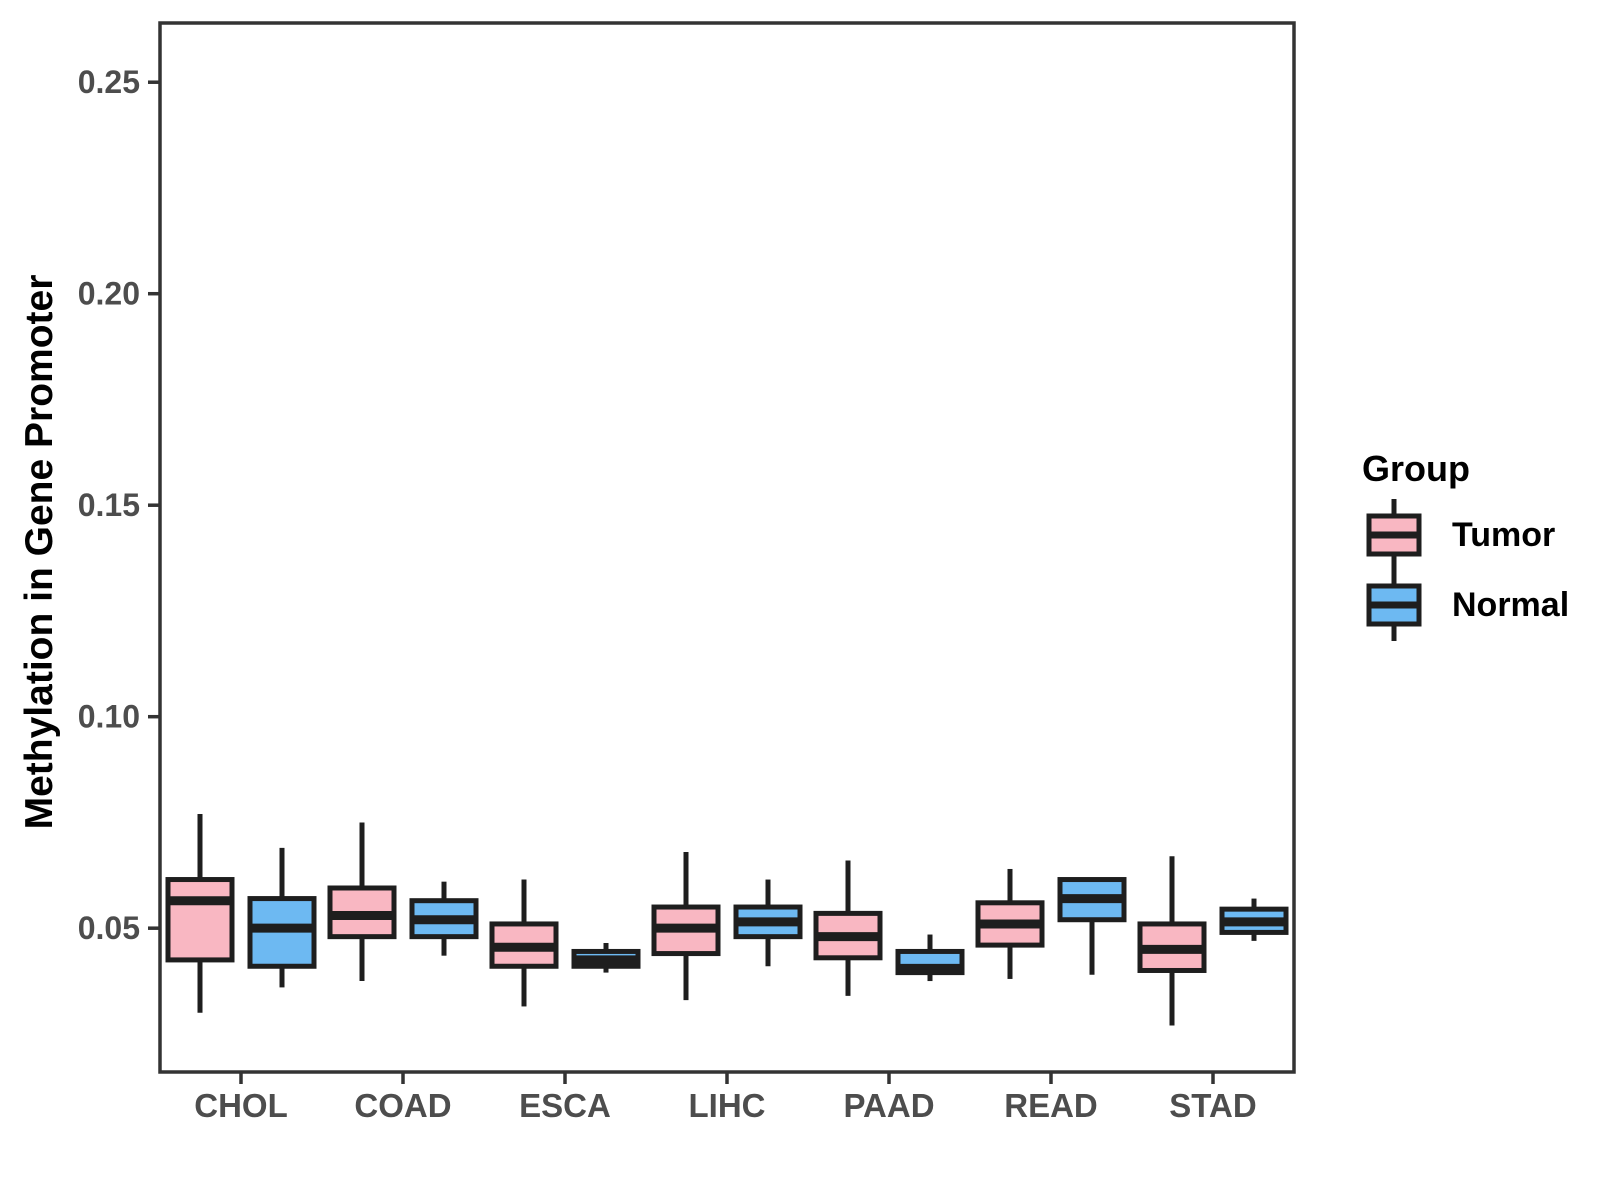 The width and height of the screenshot is (1600, 1200). Describe the element at coordinates (606, 957) in the screenshot. I see `box-ESCA-normal` at that location.